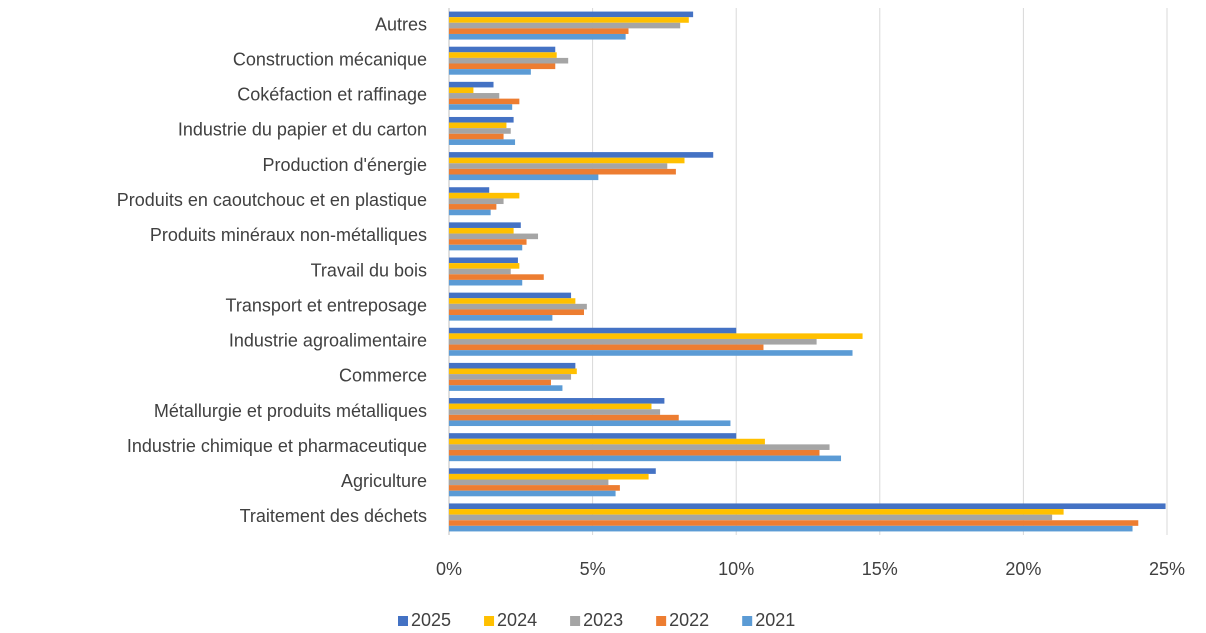 Image resolution: width=1206 pixels, height=633 pixels. I want to click on y-tick-label: Industrie agroalimentaire, so click(328, 341).